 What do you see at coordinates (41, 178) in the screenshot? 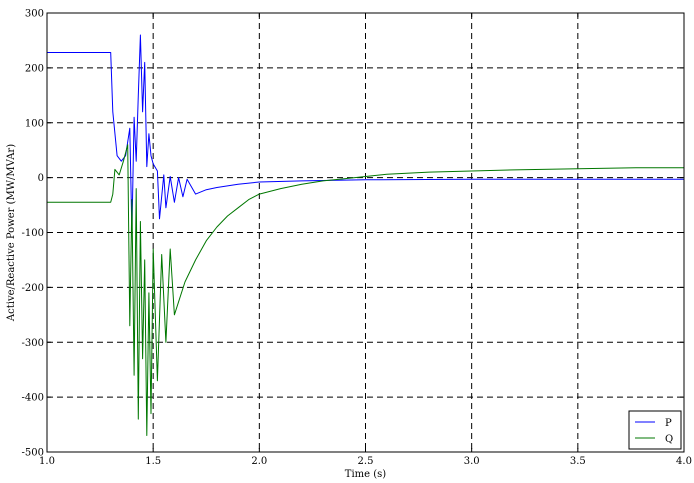
I see `y-tick-label: 0` at bounding box center [41, 178].